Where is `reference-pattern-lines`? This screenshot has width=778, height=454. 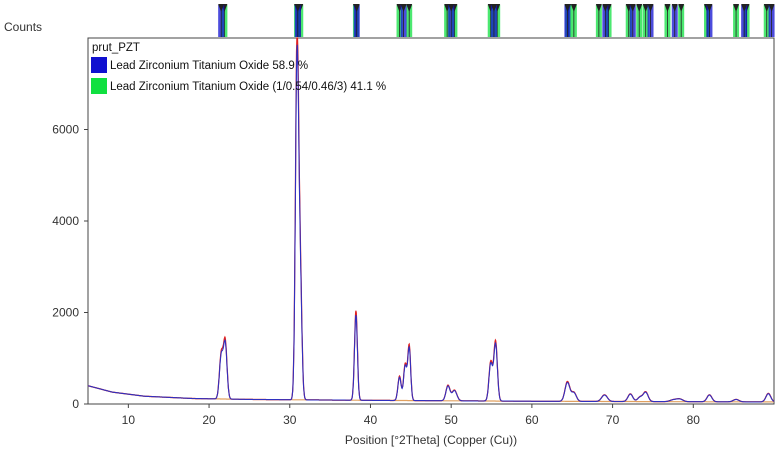 reference-pattern-lines is located at coordinates (496, 20).